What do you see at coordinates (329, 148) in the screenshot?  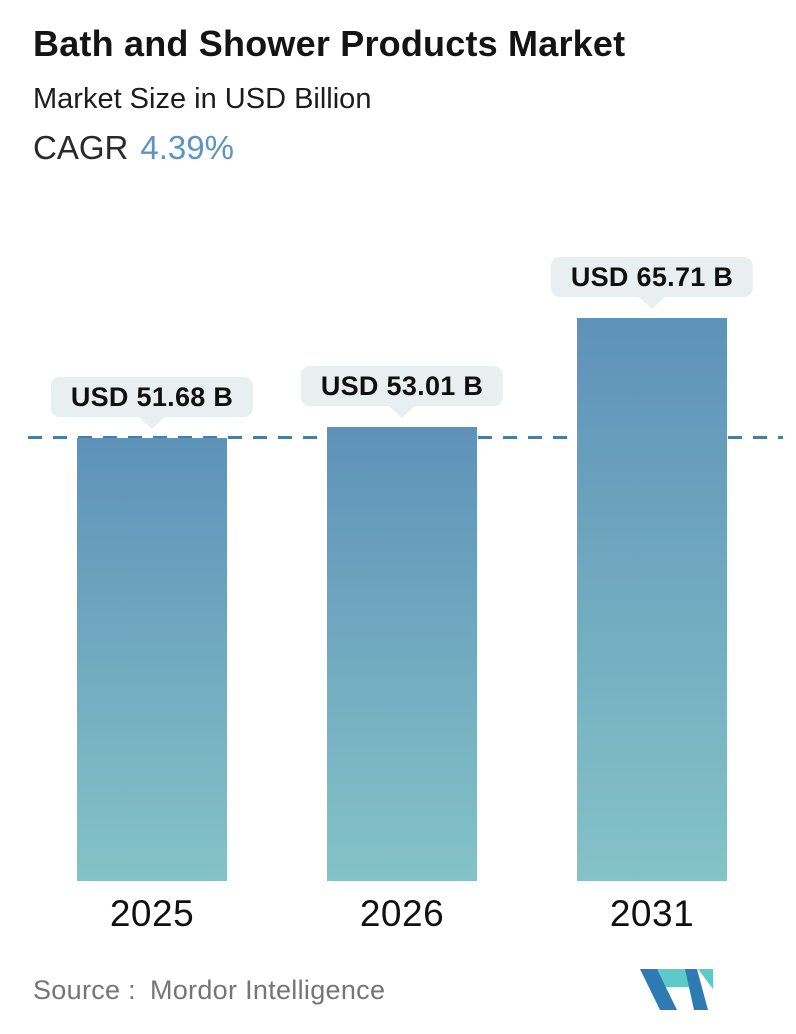 I see `cagr-line: CAGR 4.39%` at bounding box center [329, 148].